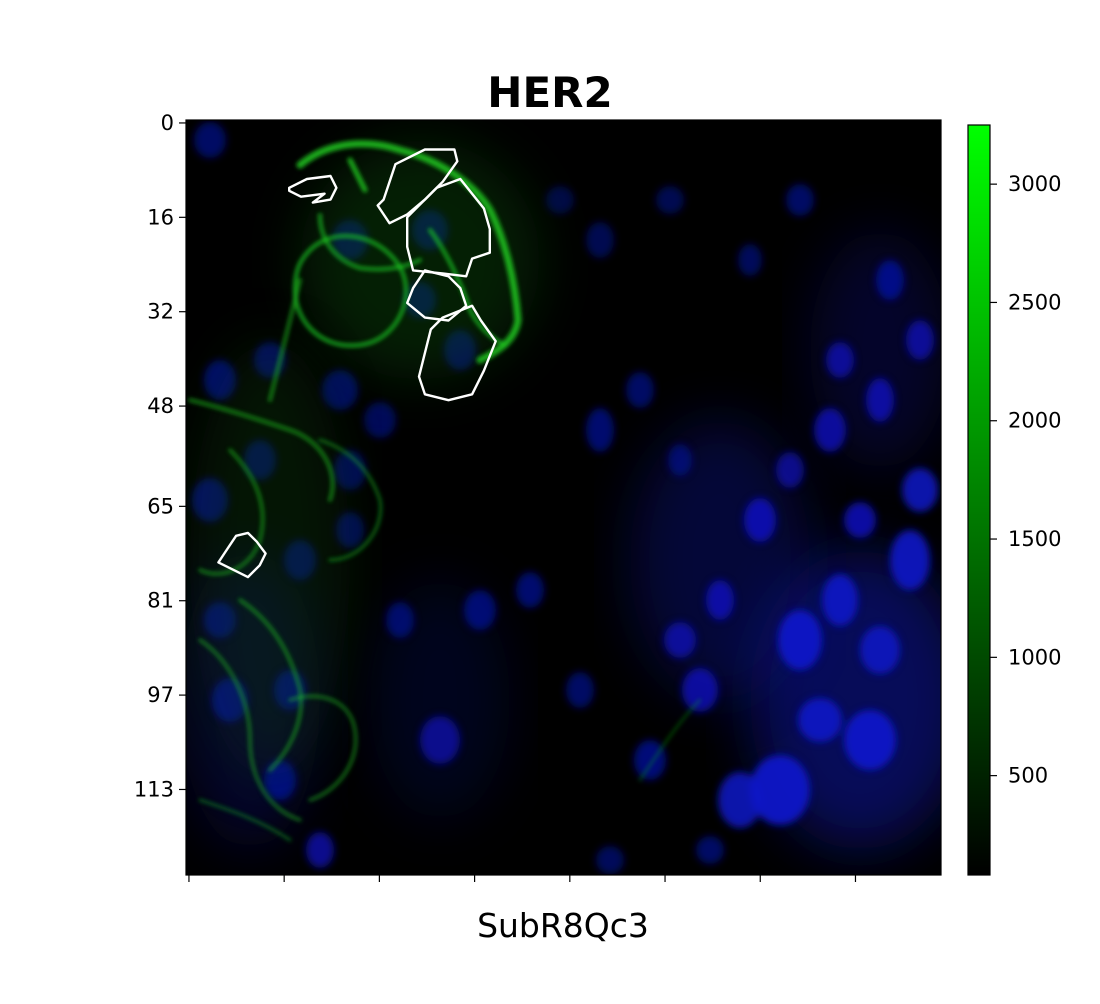 The image size is (1100, 1004). What do you see at coordinates (1034, 421) in the screenshot?
I see `colorbar-tick-label: 2000` at bounding box center [1034, 421].